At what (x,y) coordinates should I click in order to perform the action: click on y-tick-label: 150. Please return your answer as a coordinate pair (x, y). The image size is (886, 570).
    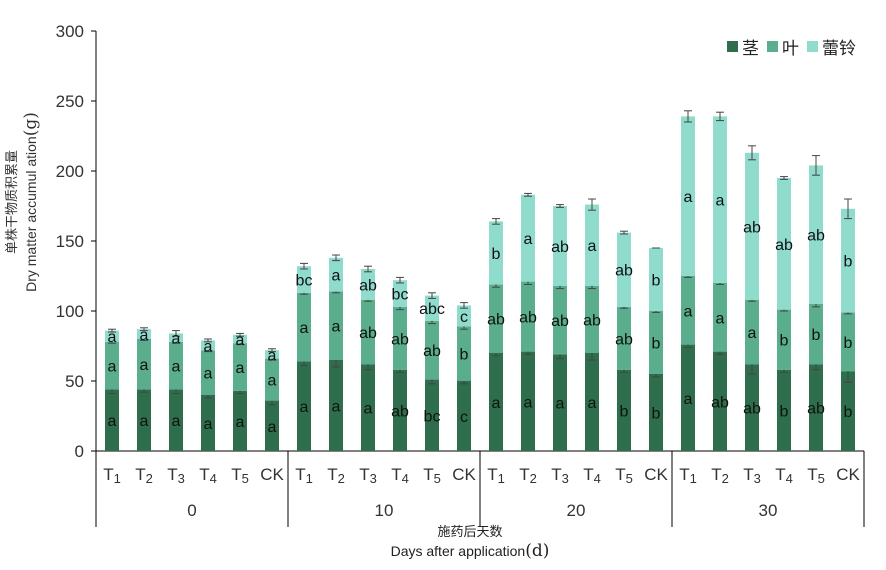
    Looking at the image, I should click on (70, 241).